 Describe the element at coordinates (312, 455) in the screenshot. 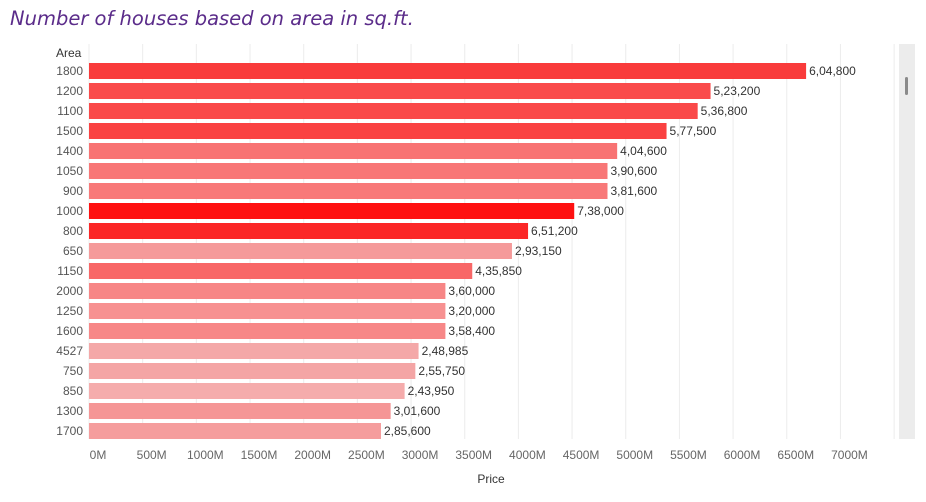

I see `x-tick-label: 2000M` at that location.